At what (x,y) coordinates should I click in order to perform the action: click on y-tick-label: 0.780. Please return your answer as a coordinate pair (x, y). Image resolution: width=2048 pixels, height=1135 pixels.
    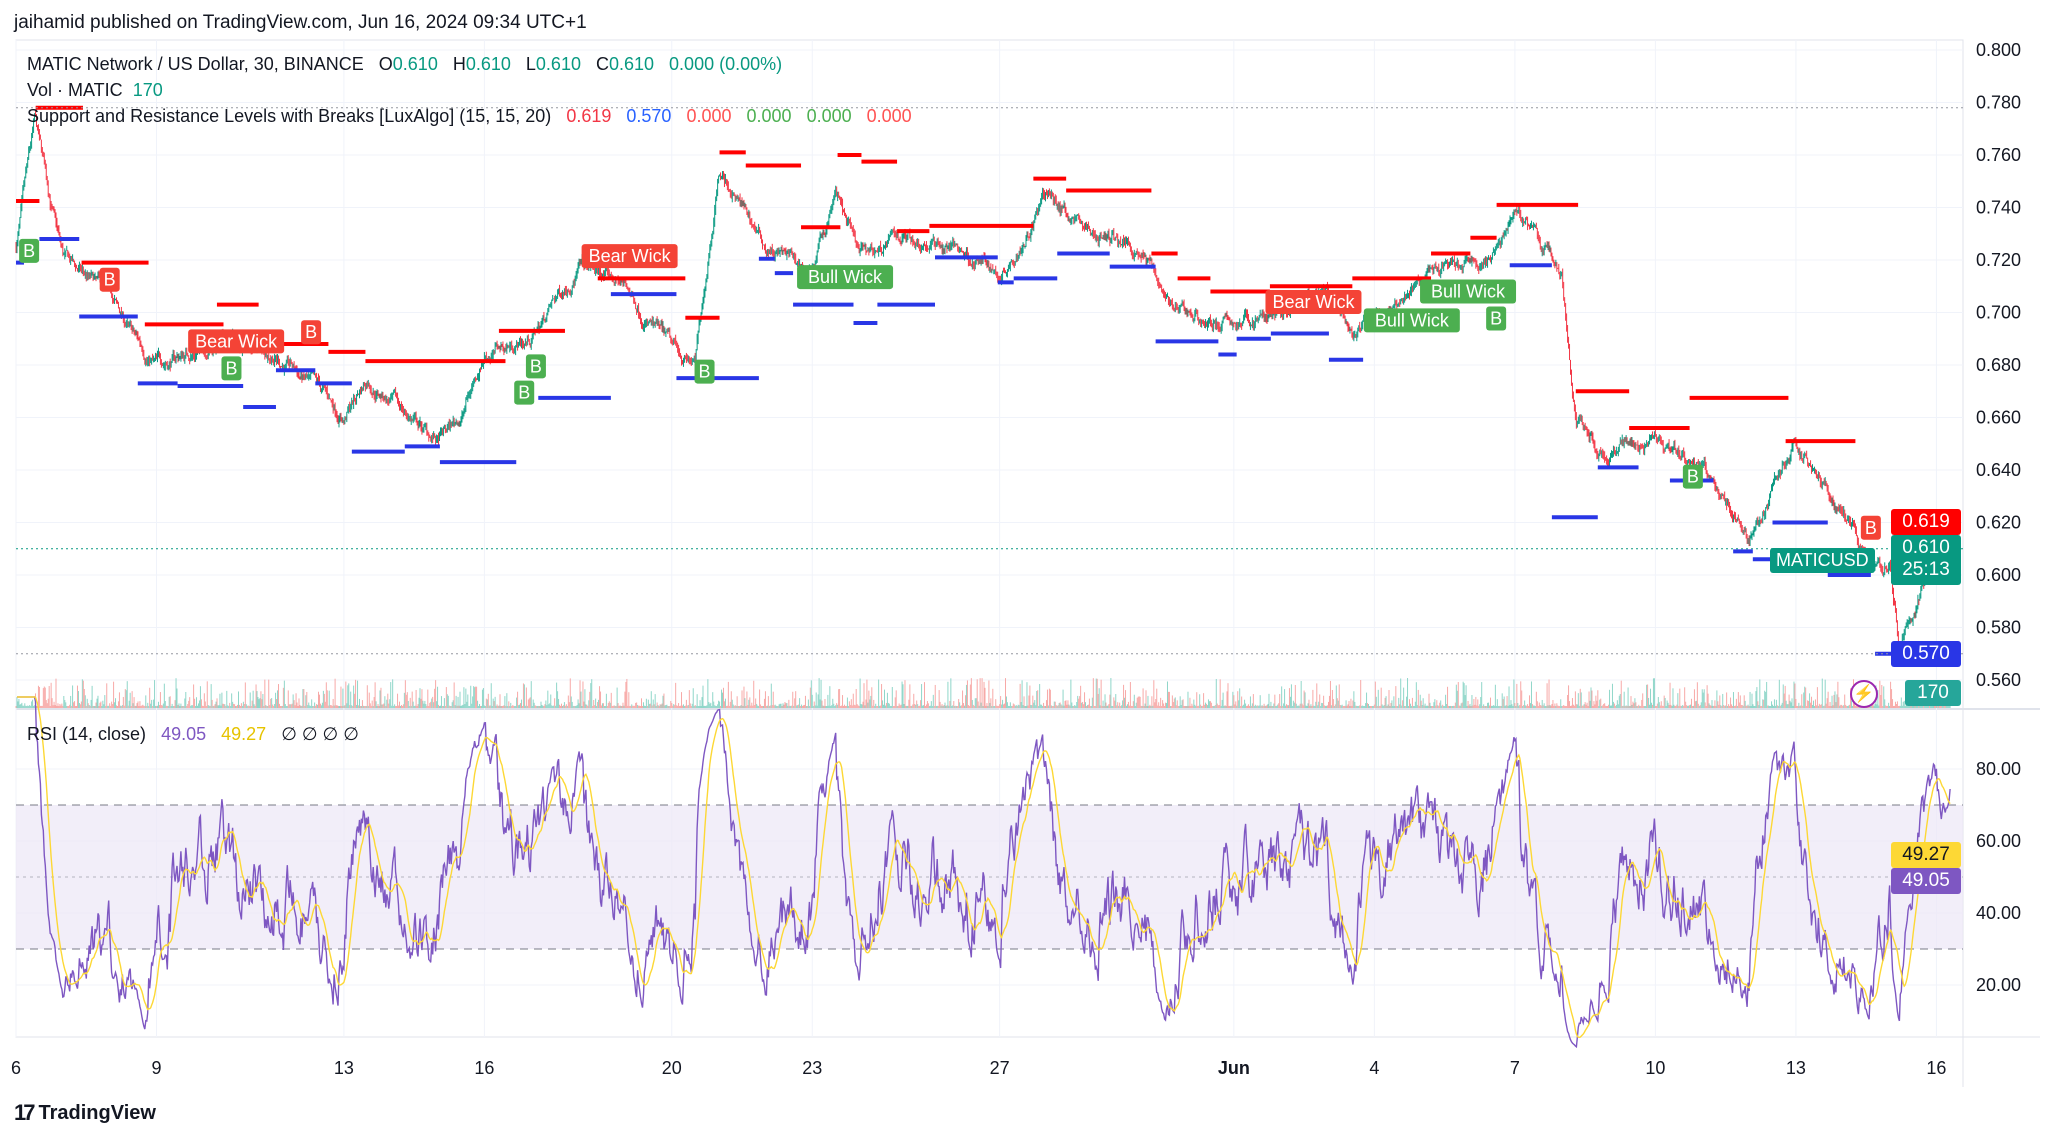
    Looking at the image, I should click on (1998, 103).